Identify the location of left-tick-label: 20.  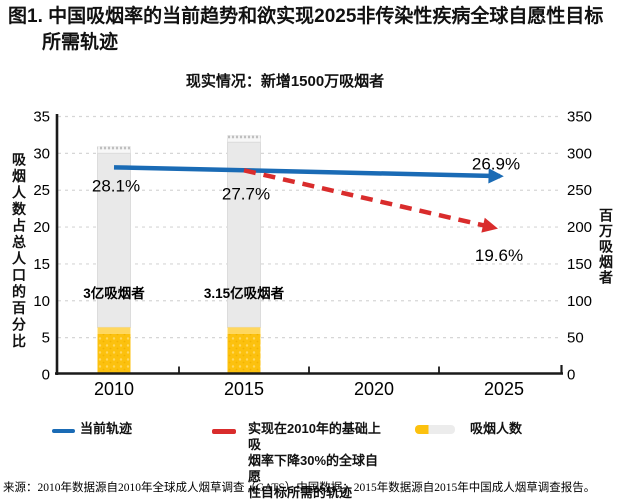
(41, 227).